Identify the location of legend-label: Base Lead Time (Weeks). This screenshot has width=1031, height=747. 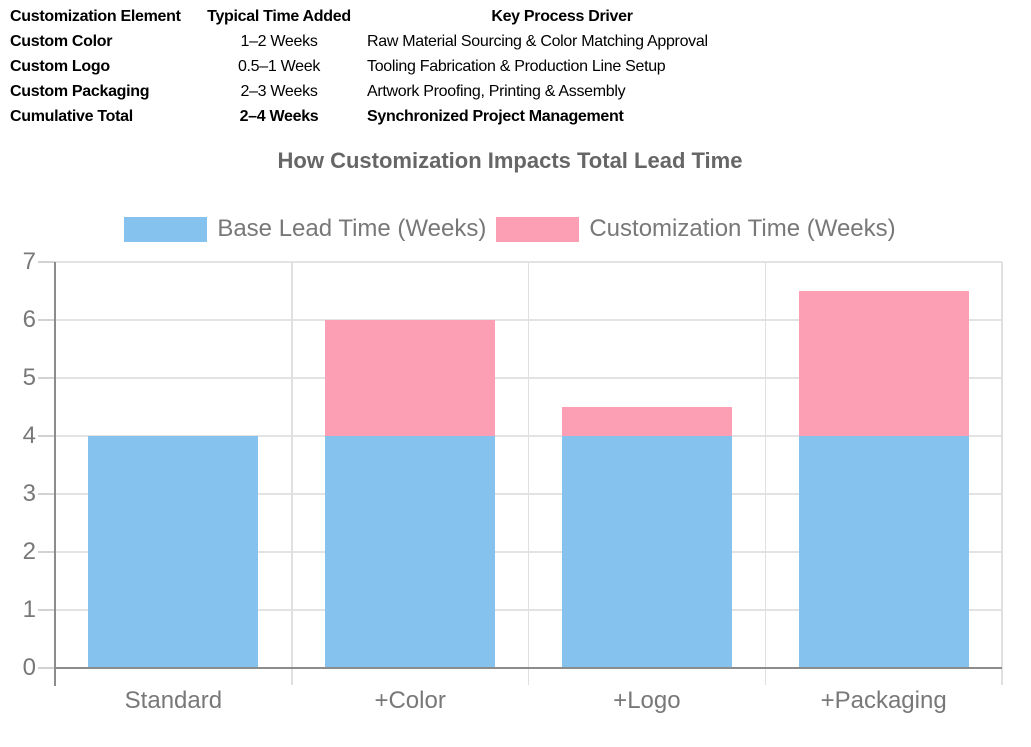
(352, 228).